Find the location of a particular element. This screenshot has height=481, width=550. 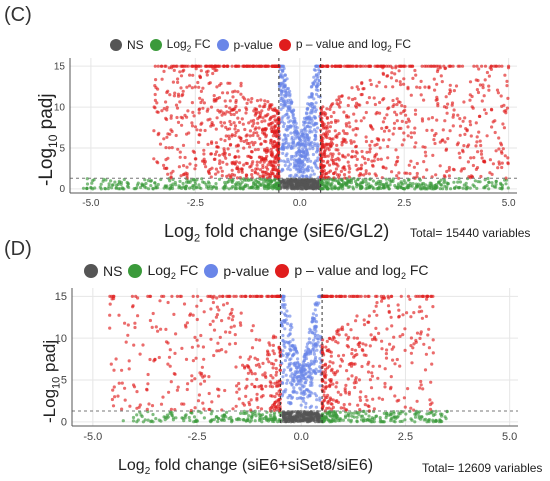

legend-label-both: p – value and log2 FC is located at coordinates (353, 45).